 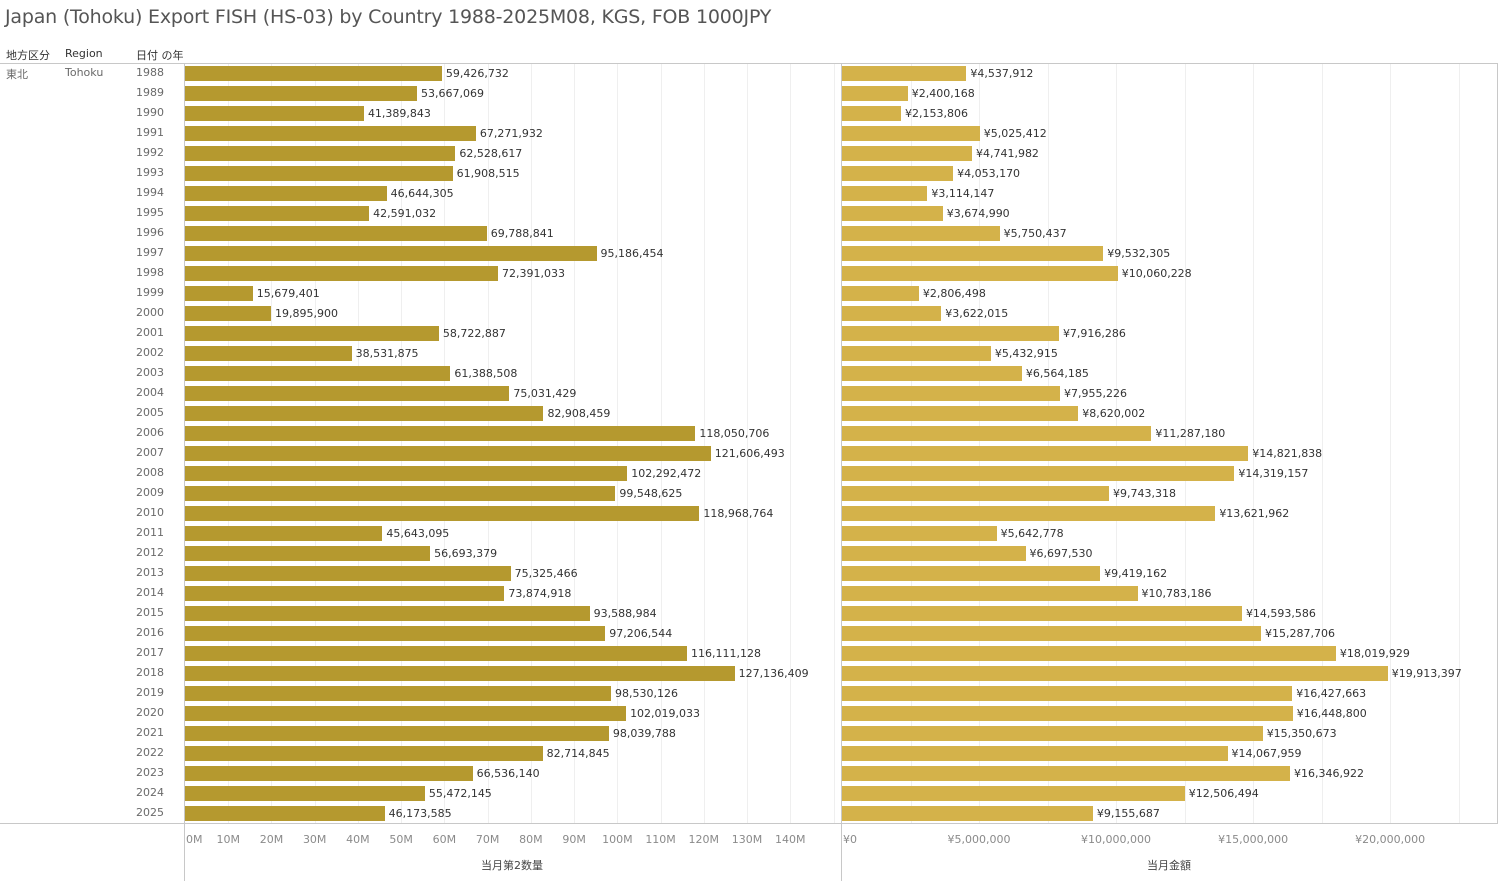 What do you see at coordinates (28, 55) in the screenshot?
I see `header-area: 地方区分` at bounding box center [28, 55].